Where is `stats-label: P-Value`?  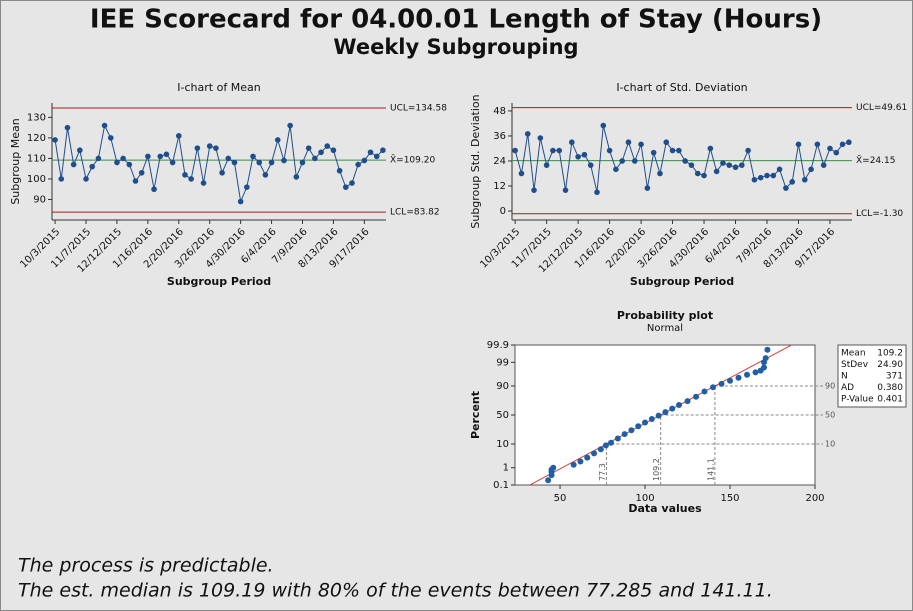 stats-label: P-Value is located at coordinates (857, 400).